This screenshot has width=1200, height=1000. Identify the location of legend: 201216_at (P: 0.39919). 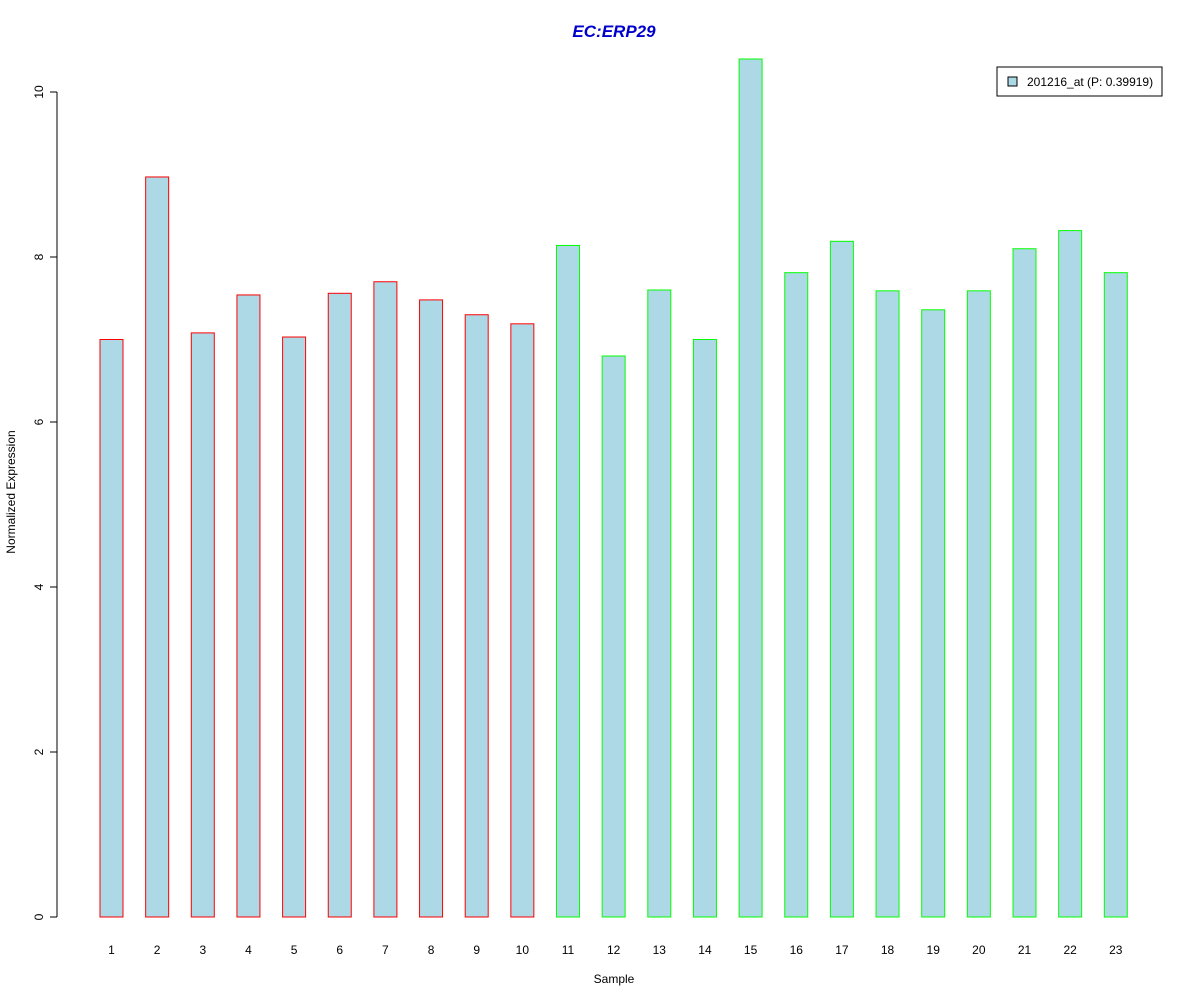
(1079, 81).